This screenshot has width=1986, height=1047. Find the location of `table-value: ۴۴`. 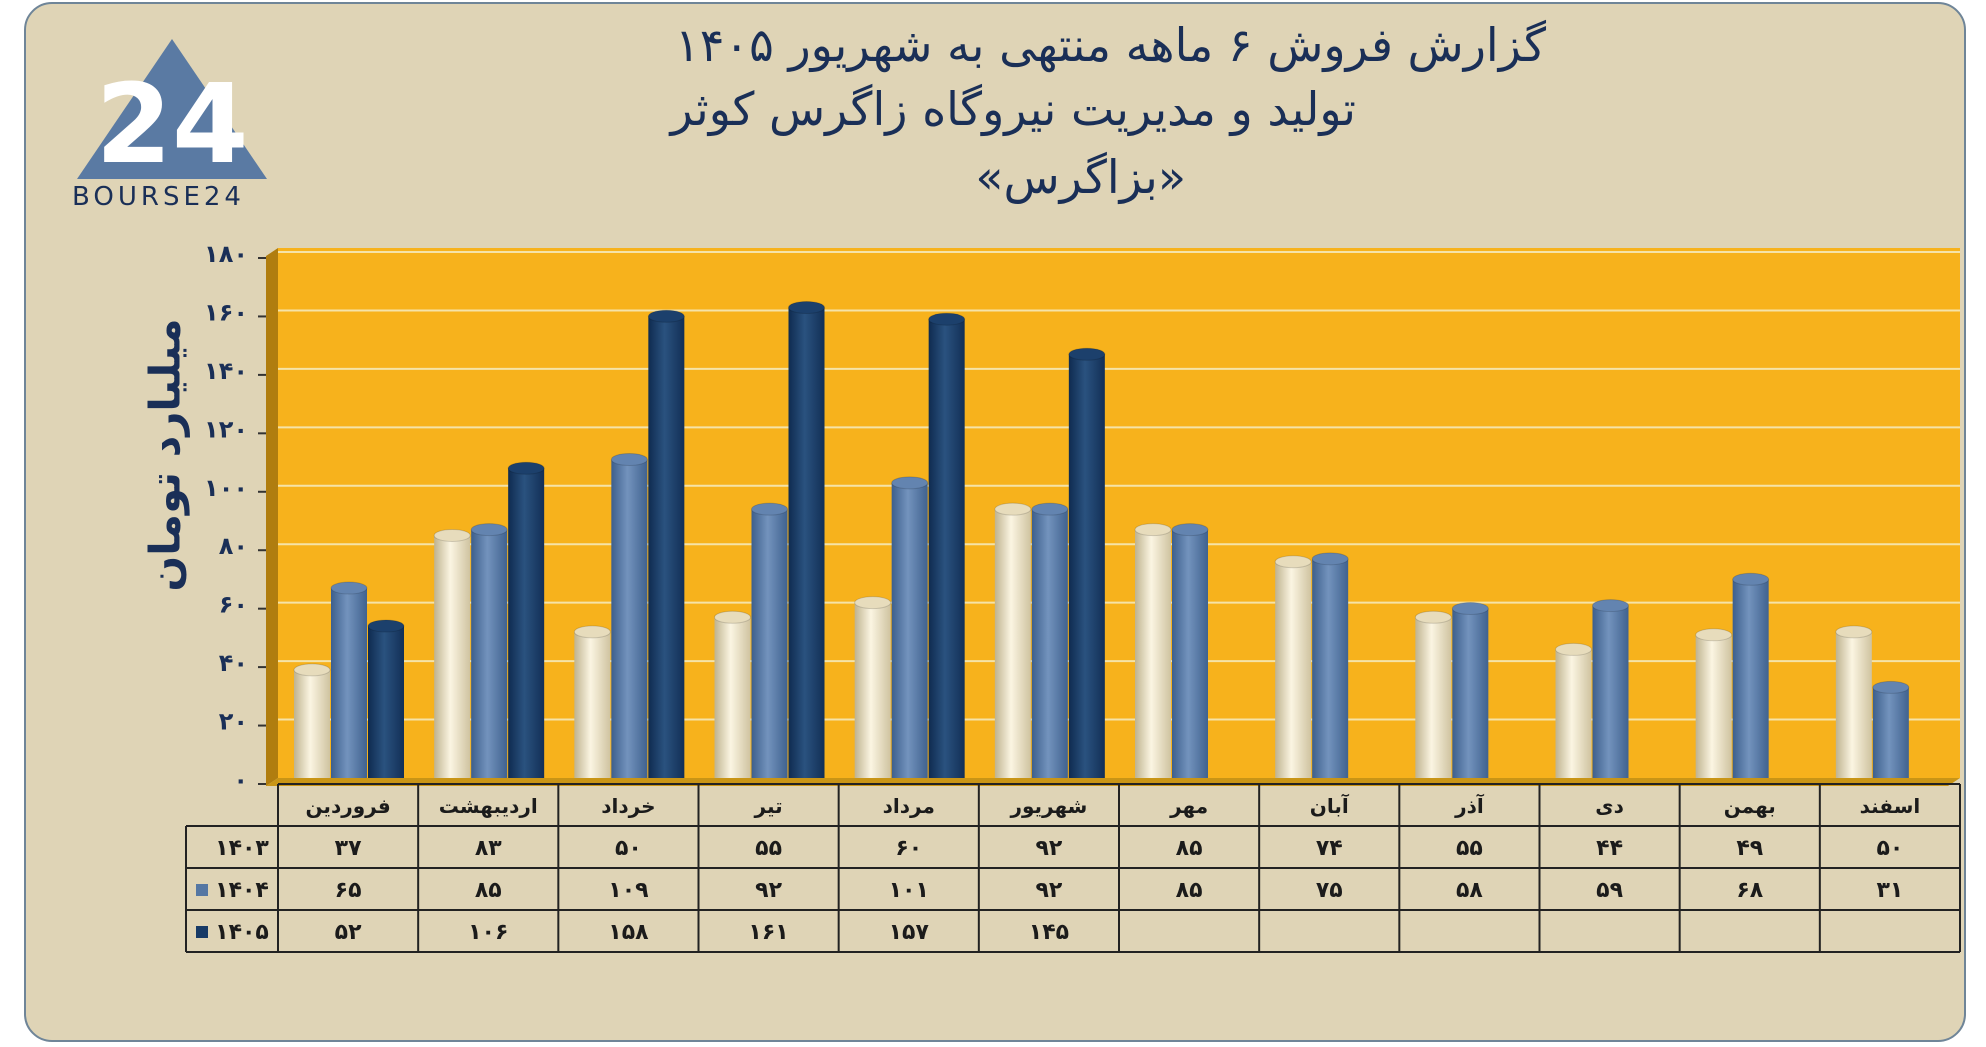

table-value: ۴۴ is located at coordinates (1609, 848).